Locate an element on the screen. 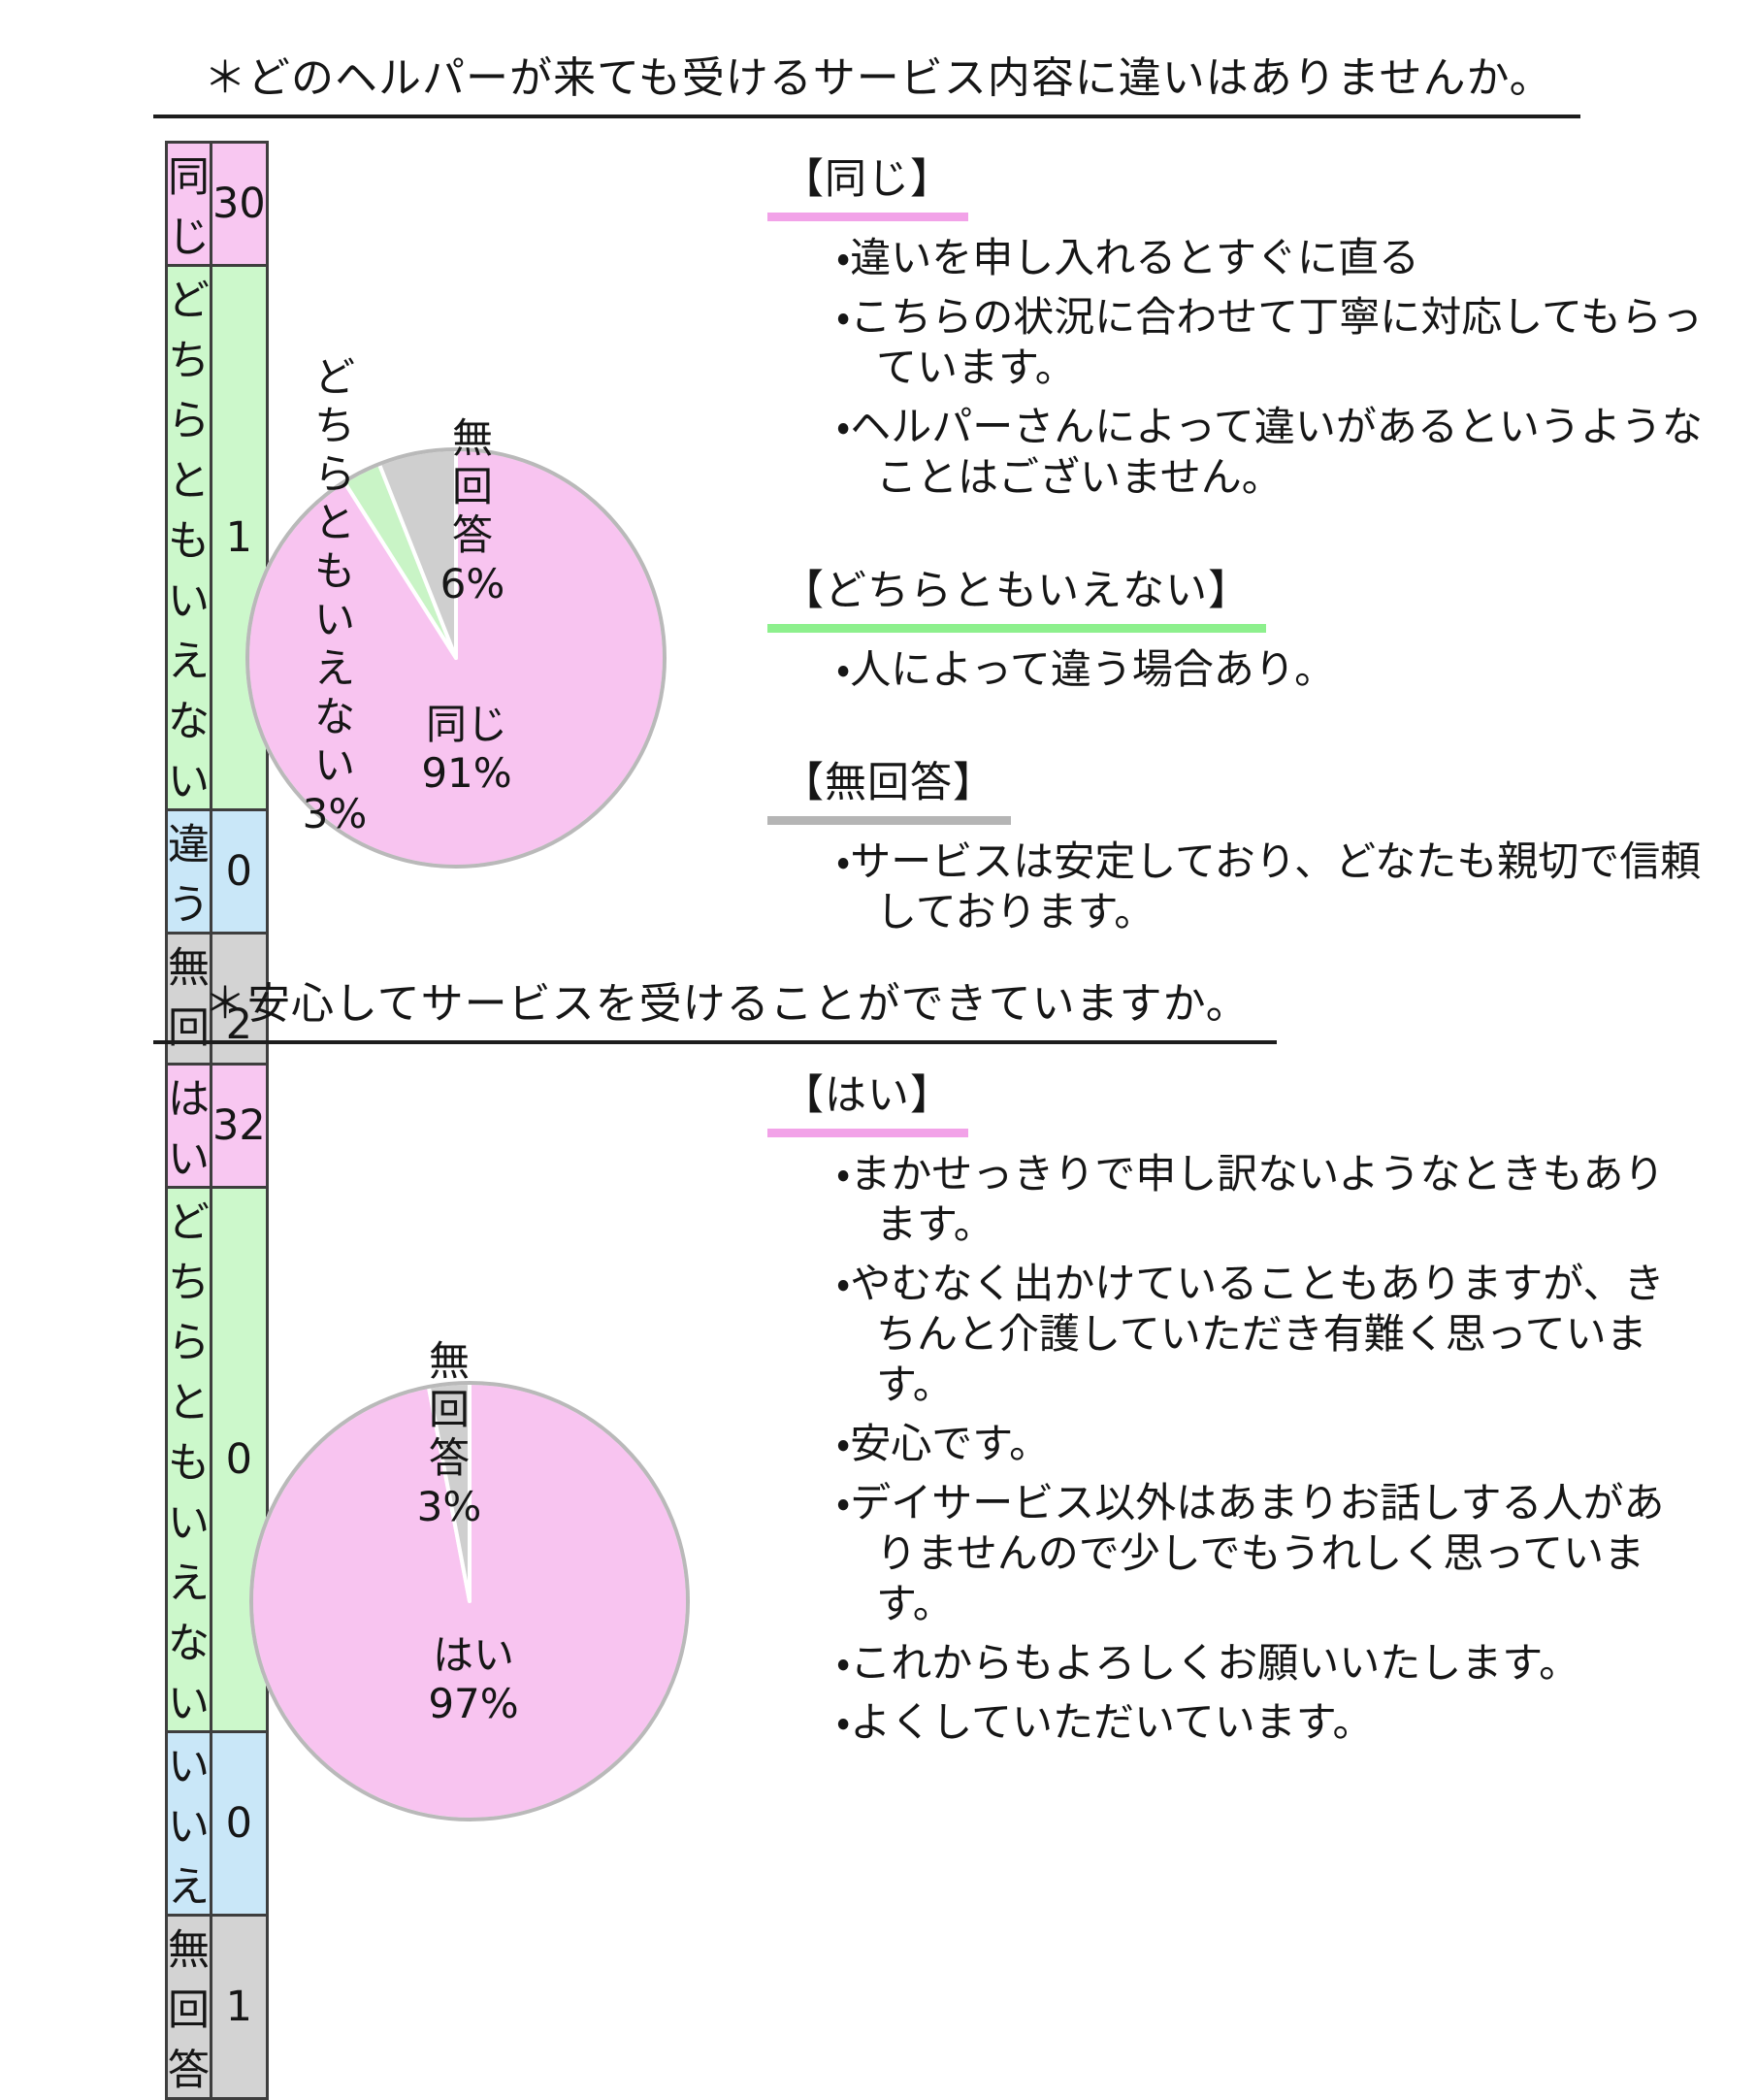  pie-slice-label-yes: はい 97% is located at coordinates (474, 1679).